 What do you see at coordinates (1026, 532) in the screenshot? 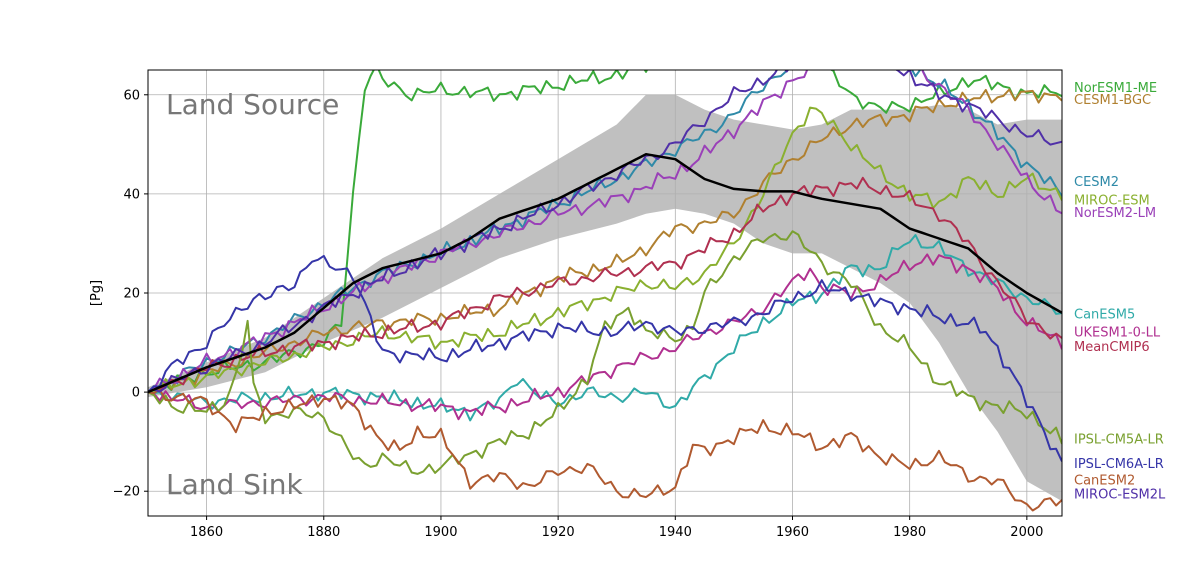
I see `x-tick-label: 2000` at bounding box center [1026, 532].